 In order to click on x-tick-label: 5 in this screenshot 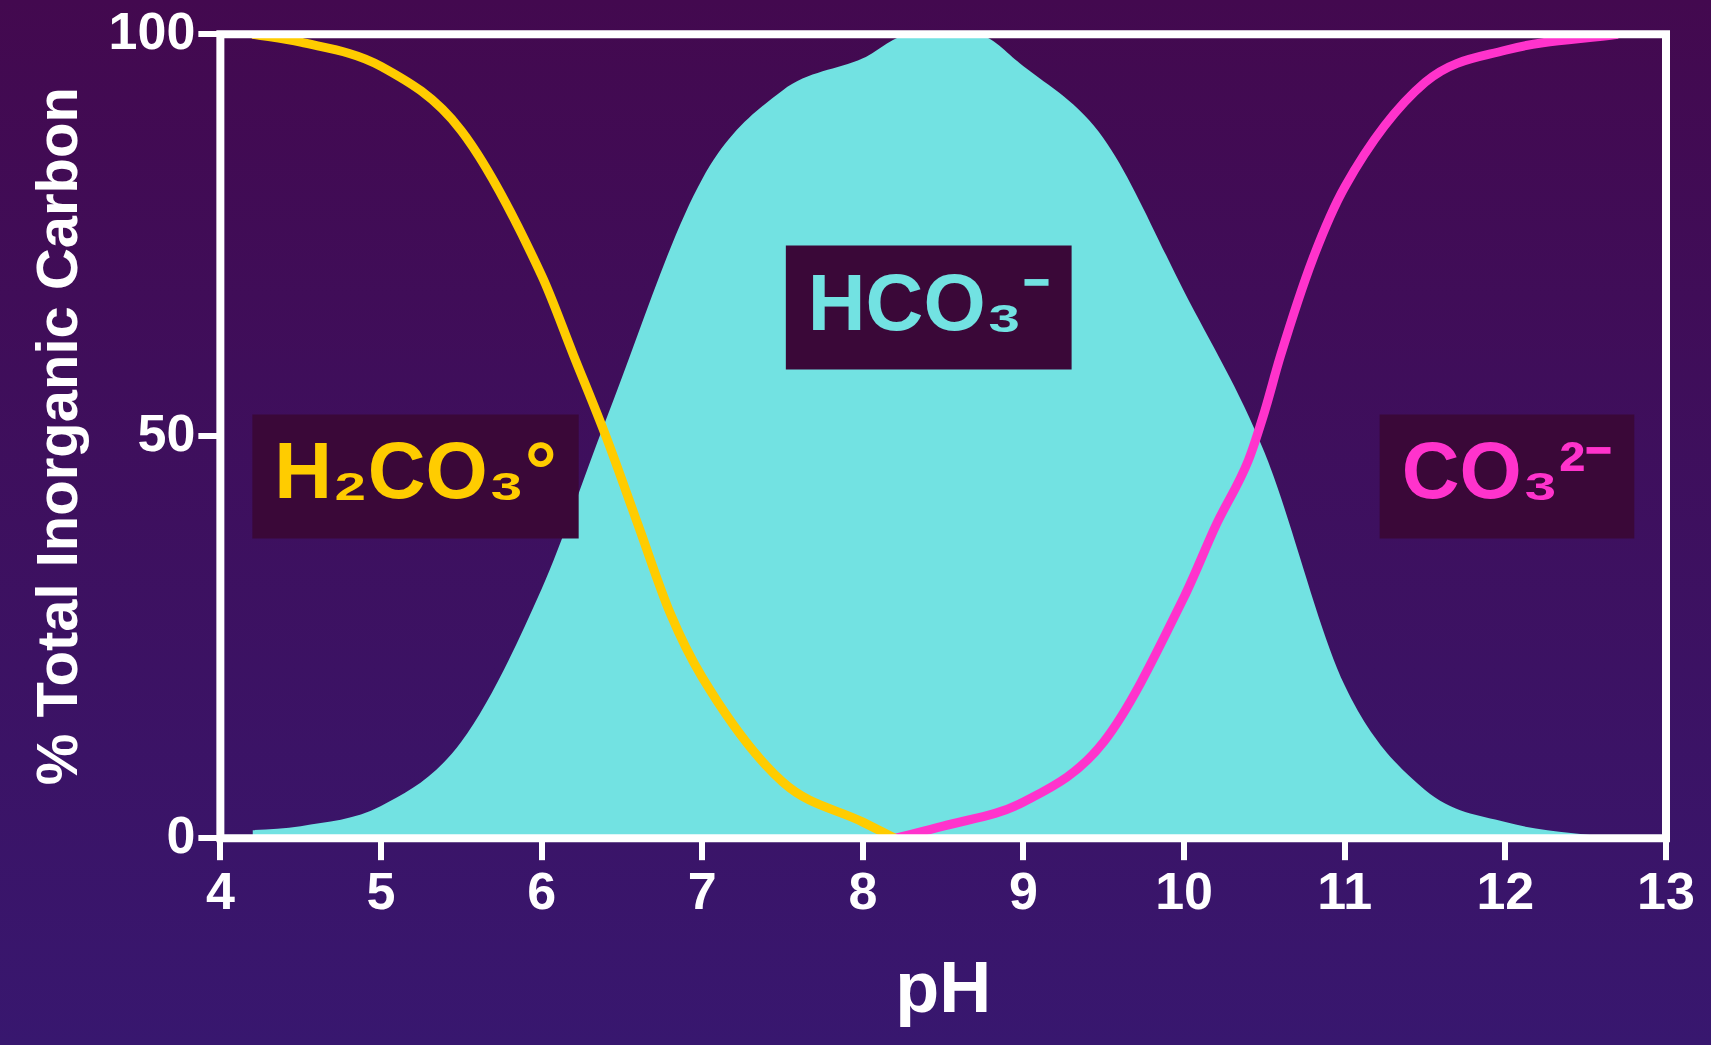, I will do `click(381, 890)`.